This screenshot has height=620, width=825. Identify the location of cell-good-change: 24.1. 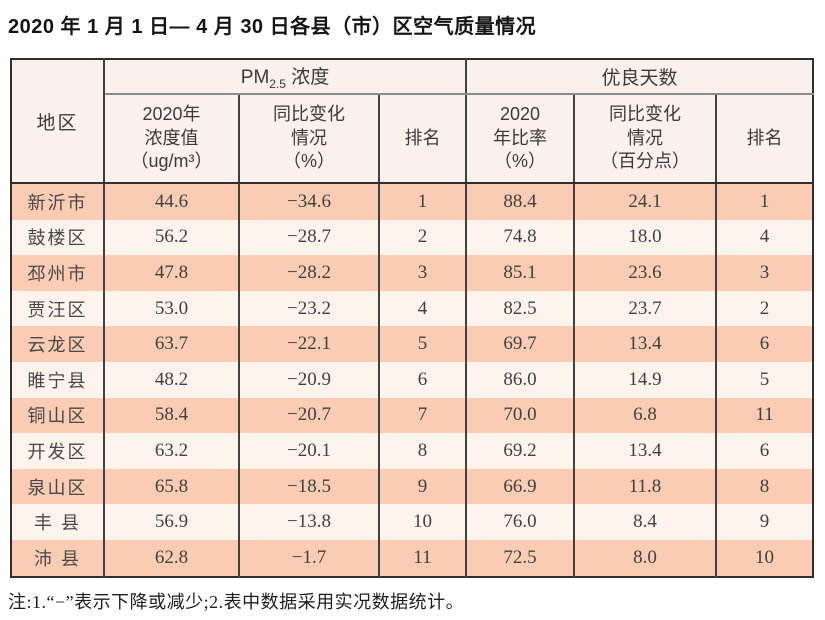
(645, 201).